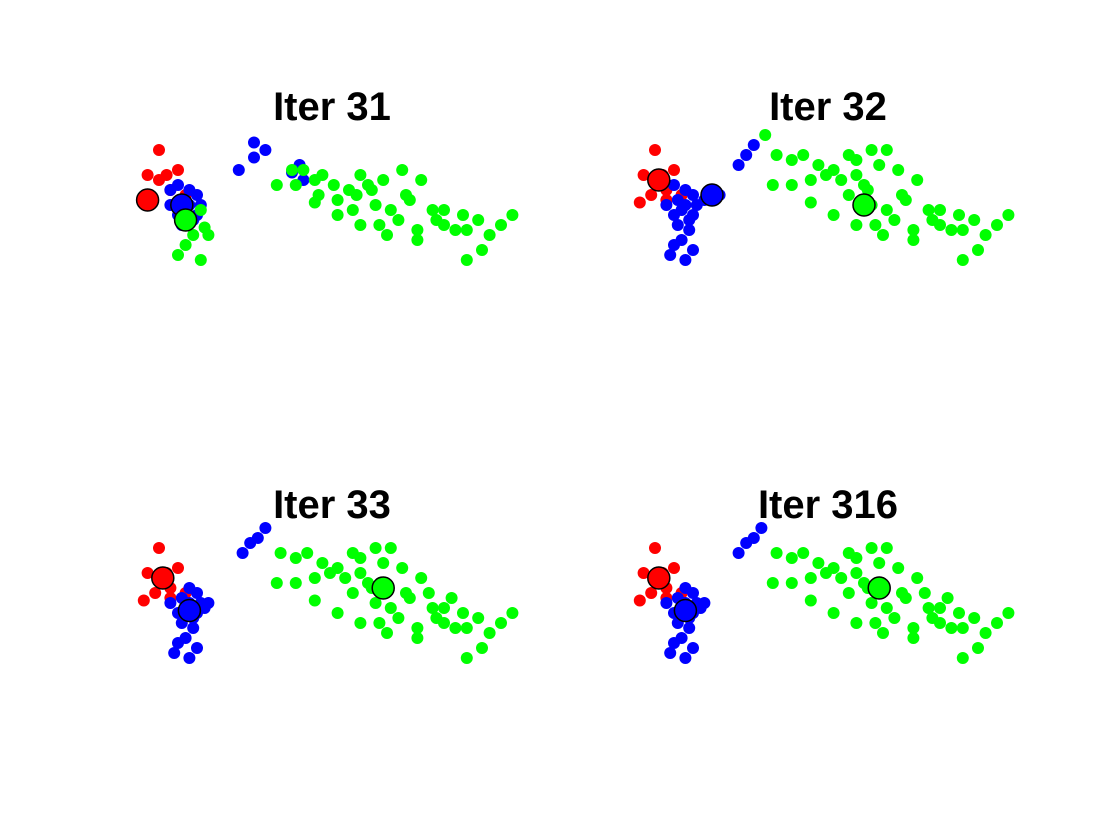 The image size is (1120, 840). I want to click on panel-title: Iter 31, so click(332, 107).